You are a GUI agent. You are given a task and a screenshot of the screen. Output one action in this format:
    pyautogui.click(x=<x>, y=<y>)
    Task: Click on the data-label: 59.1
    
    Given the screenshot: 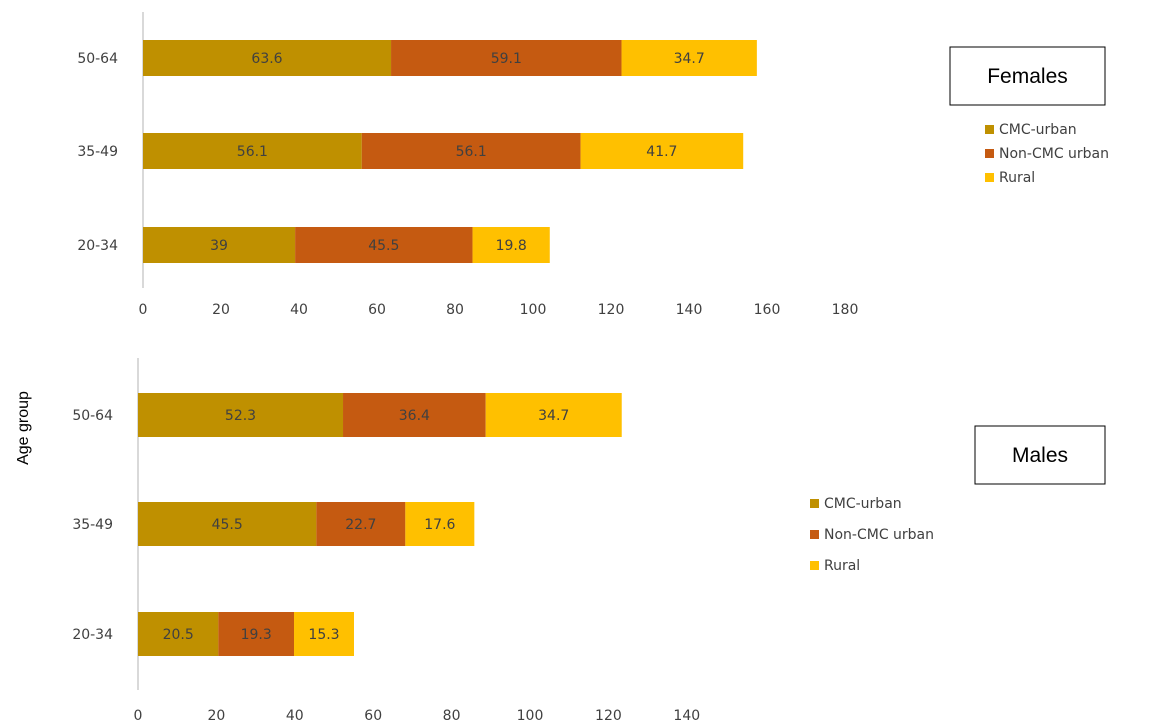 What is the action you would take?
    pyautogui.click(x=506, y=59)
    